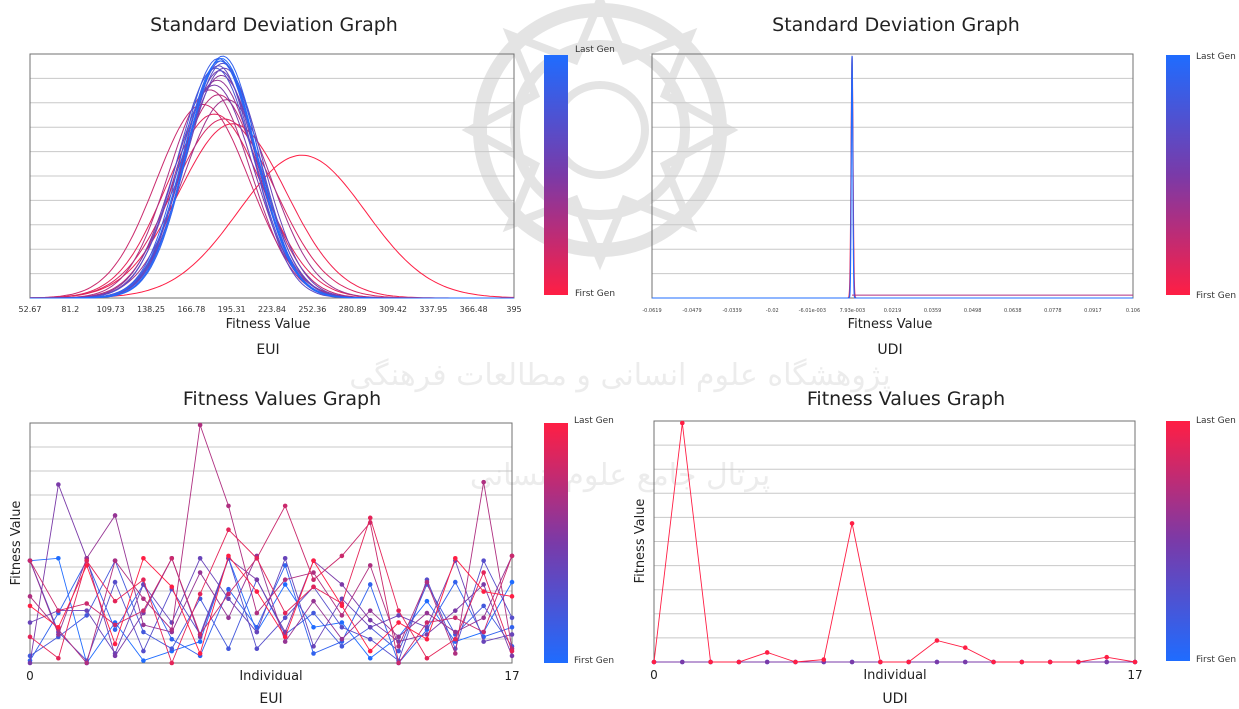 The width and height of the screenshot is (1239, 709). I want to click on x-tick-label: 309.42, so click(393, 309).